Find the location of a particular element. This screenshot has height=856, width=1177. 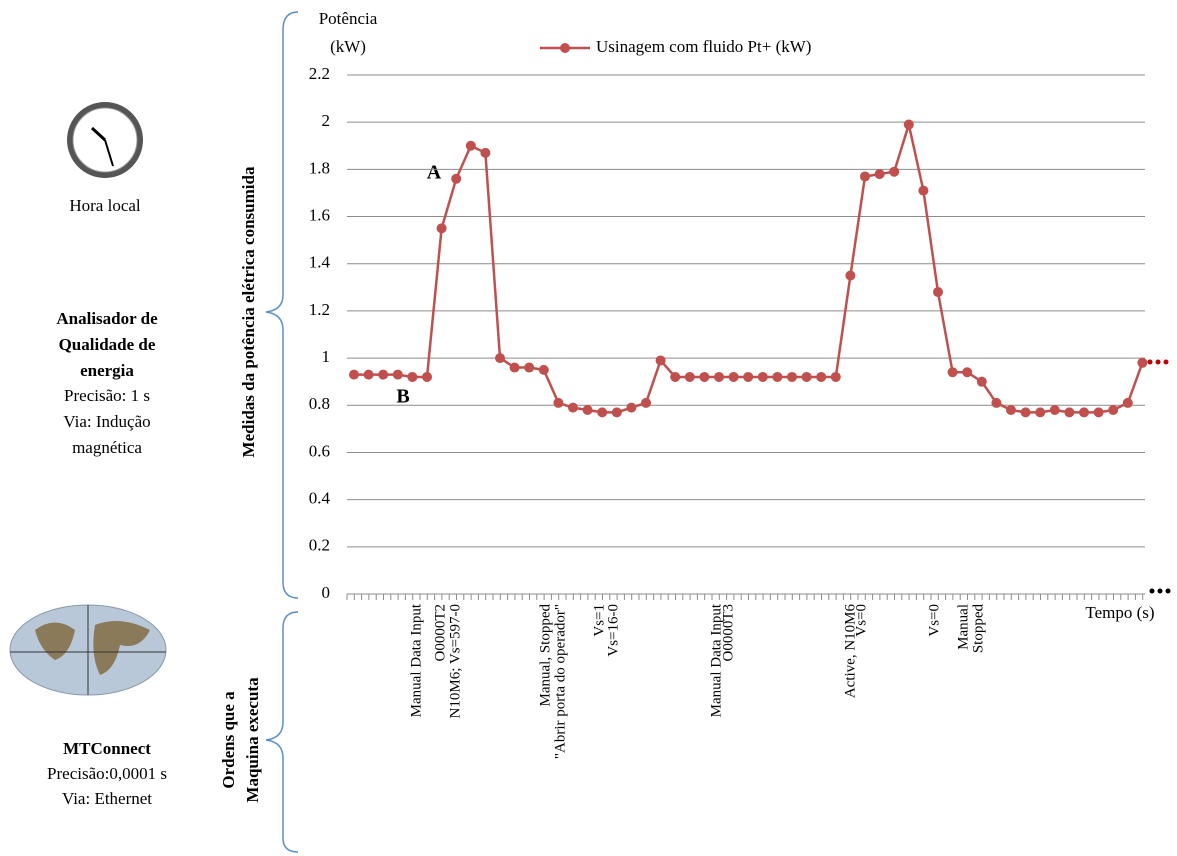

y-tick-label: 2.2 is located at coordinates (319, 73).